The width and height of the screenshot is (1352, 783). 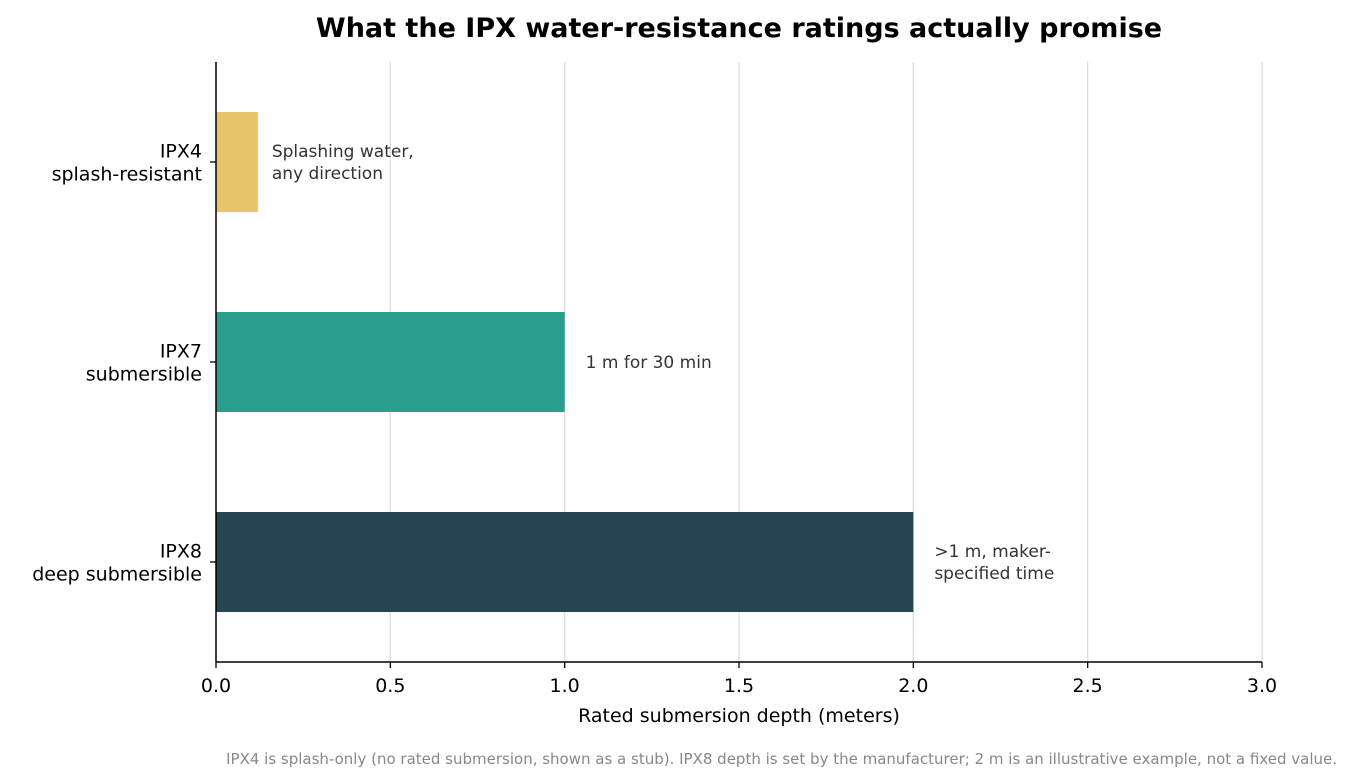 I want to click on category-label-line: IPX4, so click(x=181, y=152).